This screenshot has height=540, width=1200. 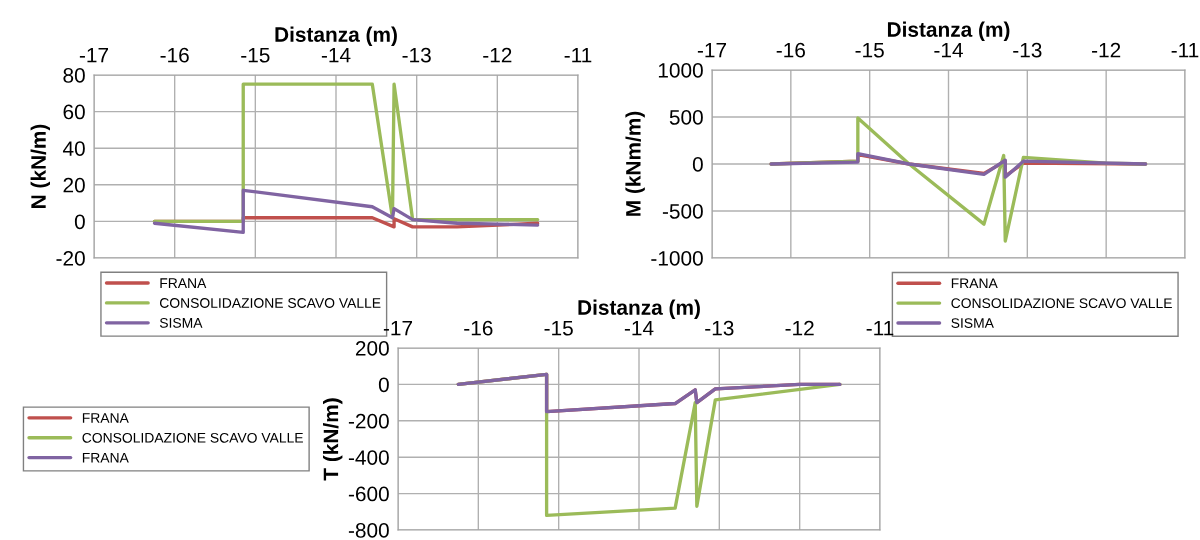 What do you see at coordinates (680, 70) in the screenshot?
I see `y-tick-label: 1000` at bounding box center [680, 70].